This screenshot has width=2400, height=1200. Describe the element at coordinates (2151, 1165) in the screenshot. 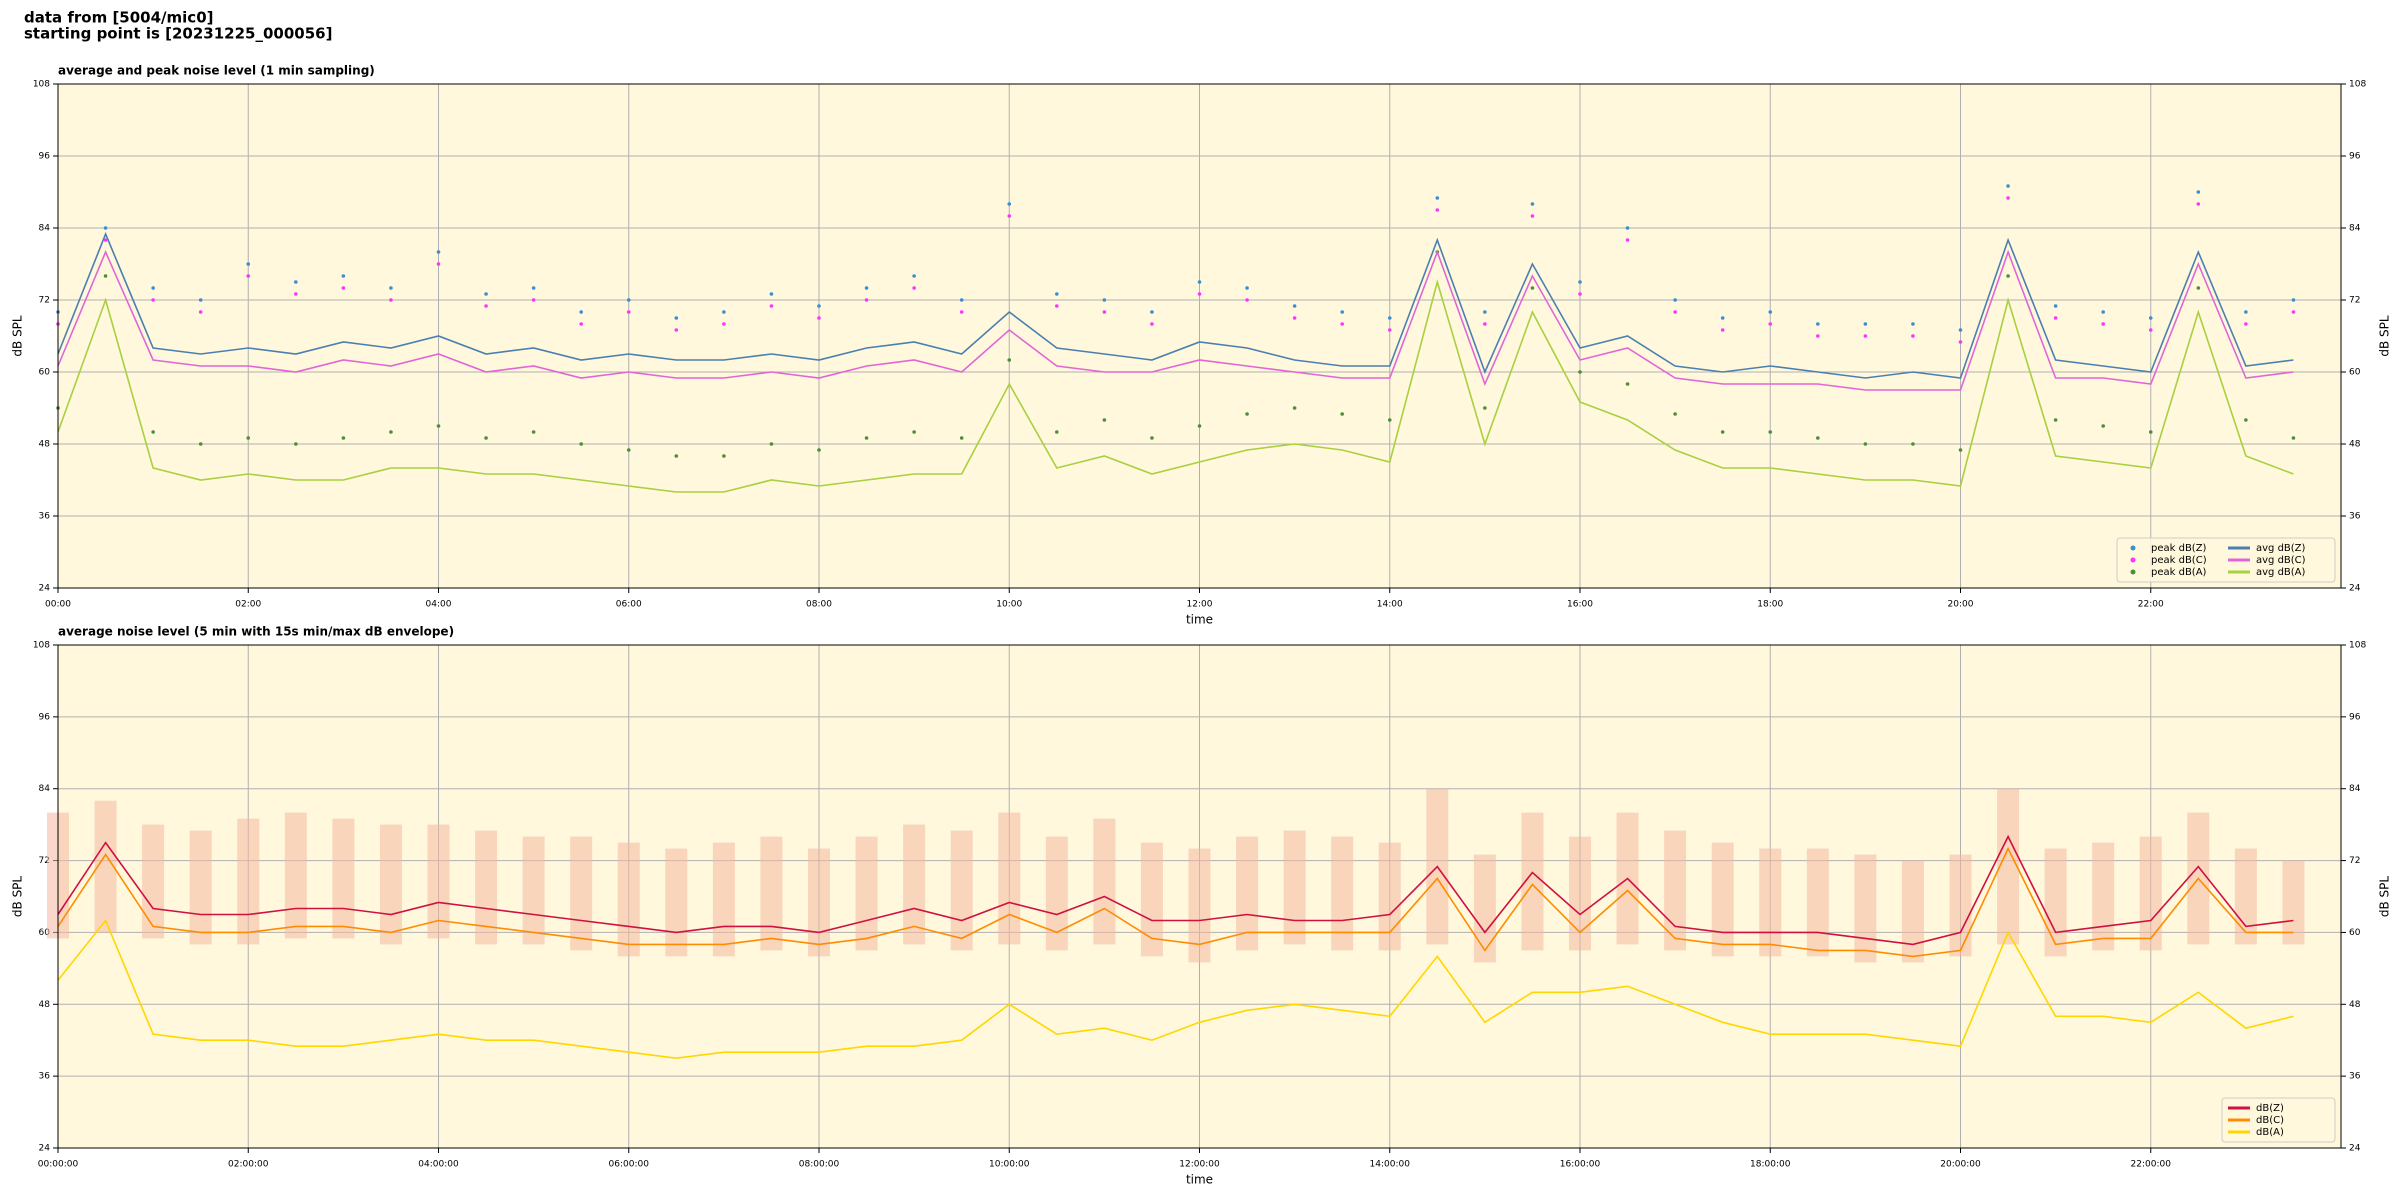

I see `x-tick-label: 22:00:00` at that location.